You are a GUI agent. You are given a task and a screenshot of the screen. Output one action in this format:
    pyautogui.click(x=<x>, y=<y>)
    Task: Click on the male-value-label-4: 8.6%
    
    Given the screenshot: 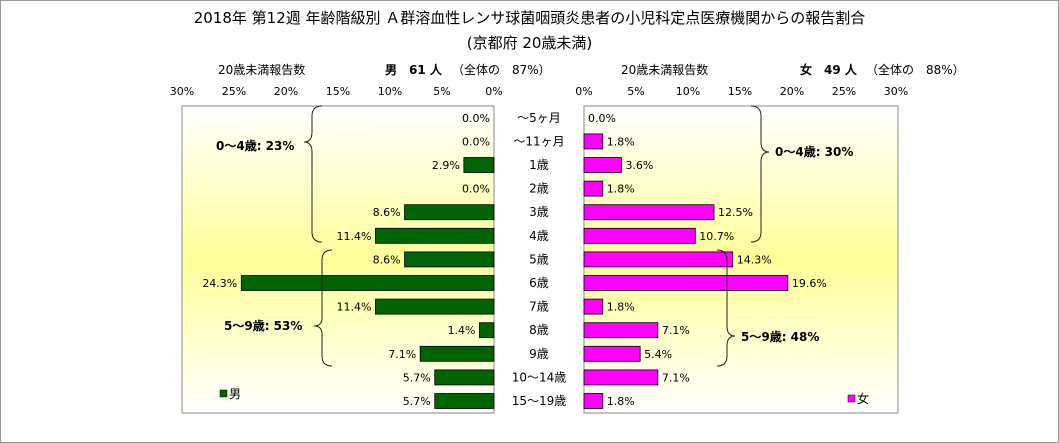 What is the action you would take?
    pyautogui.click(x=387, y=212)
    